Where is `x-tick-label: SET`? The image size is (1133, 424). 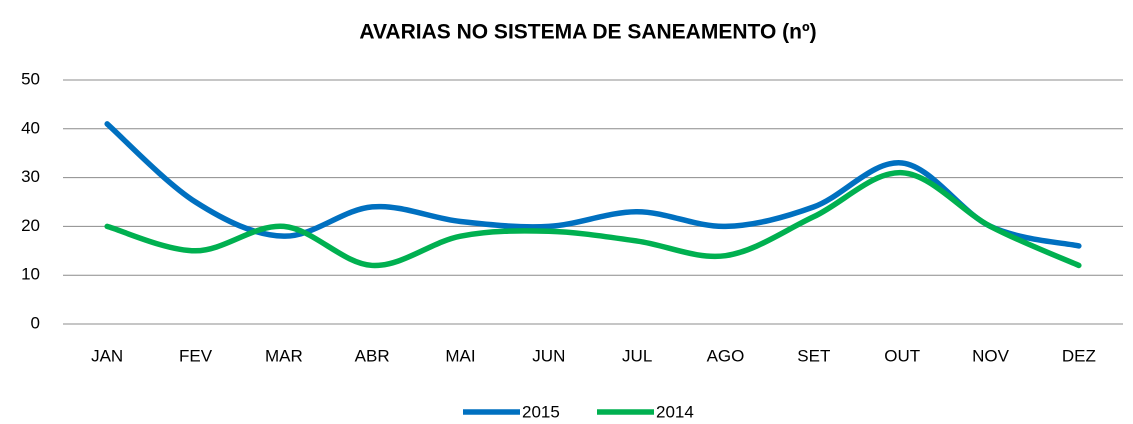
x-tick-label: SET is located at coordinates (813, 355).